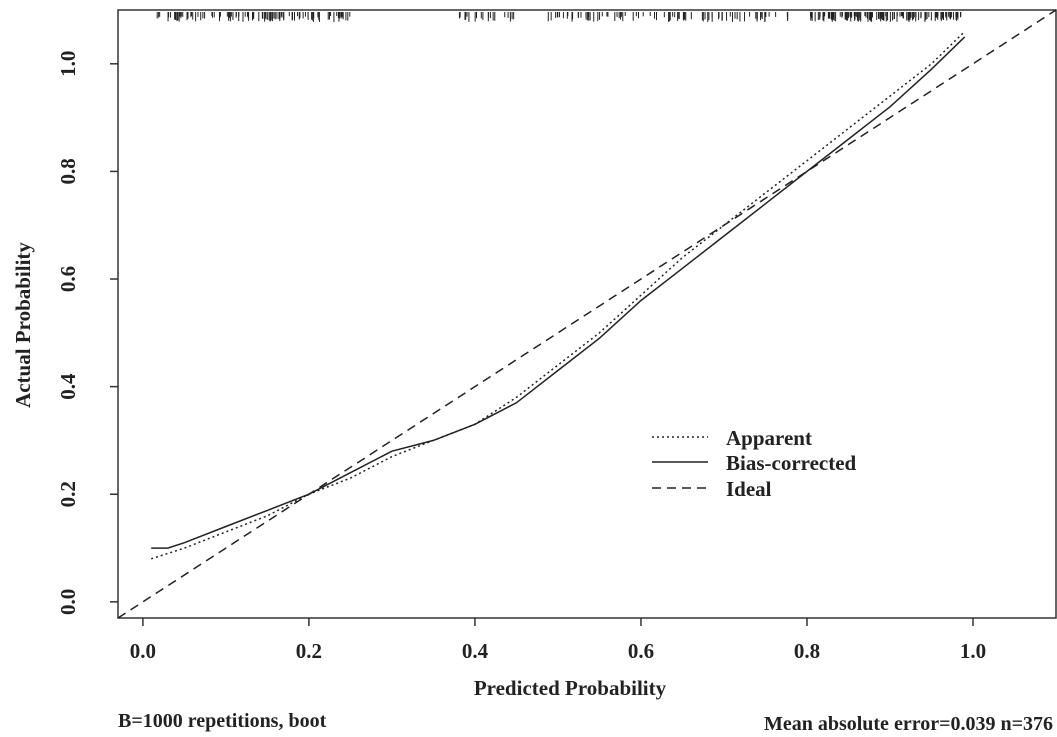 The height and width of the screenshot is (737, 1057). I want to click on y-axis-title: Actual Probability, so click(23, 325).